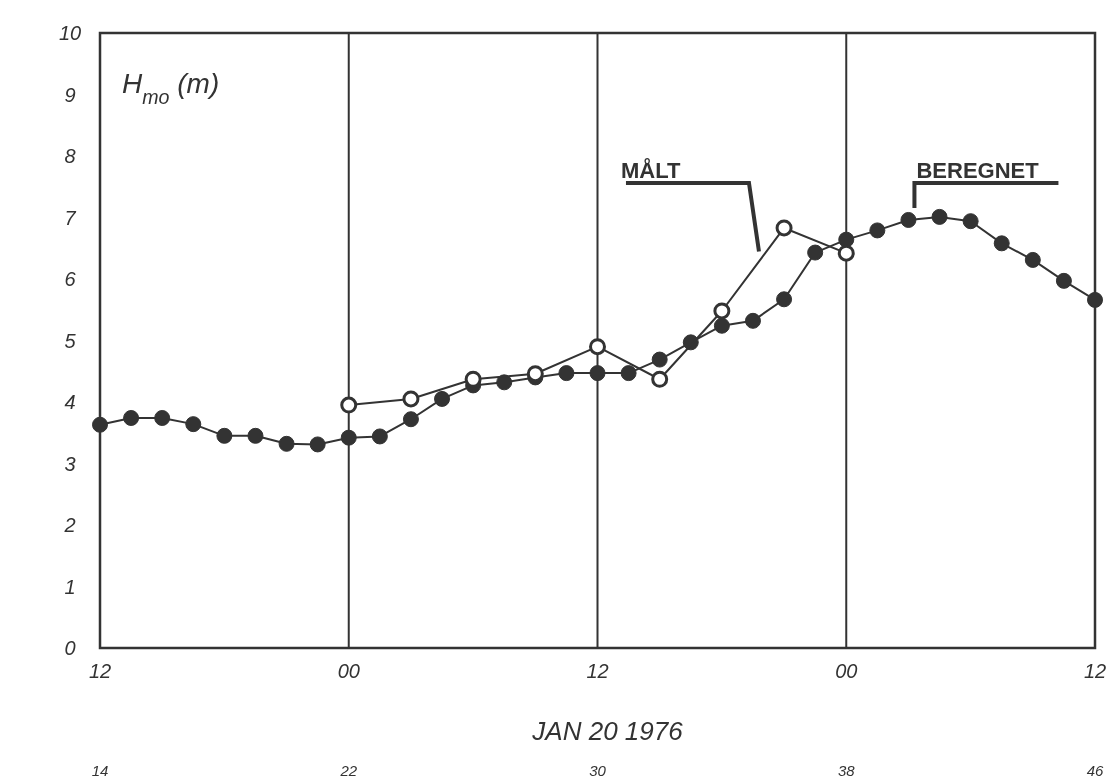 This screenshot has height=783, width=1114. Describe the element at coordinates (598, 770) in the screenshot. I see `x2-tick-label: 30` at that location.